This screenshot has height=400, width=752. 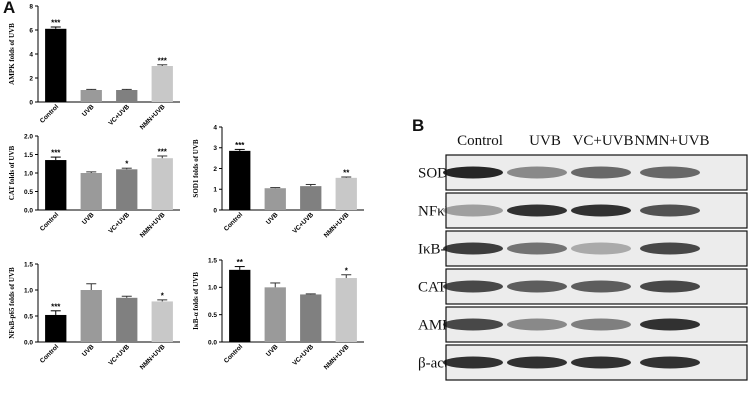 What do you see at coordinates (31, 6) in the screenshot?
I see `y-tick-label: 8` at bounding box center [31, 6].